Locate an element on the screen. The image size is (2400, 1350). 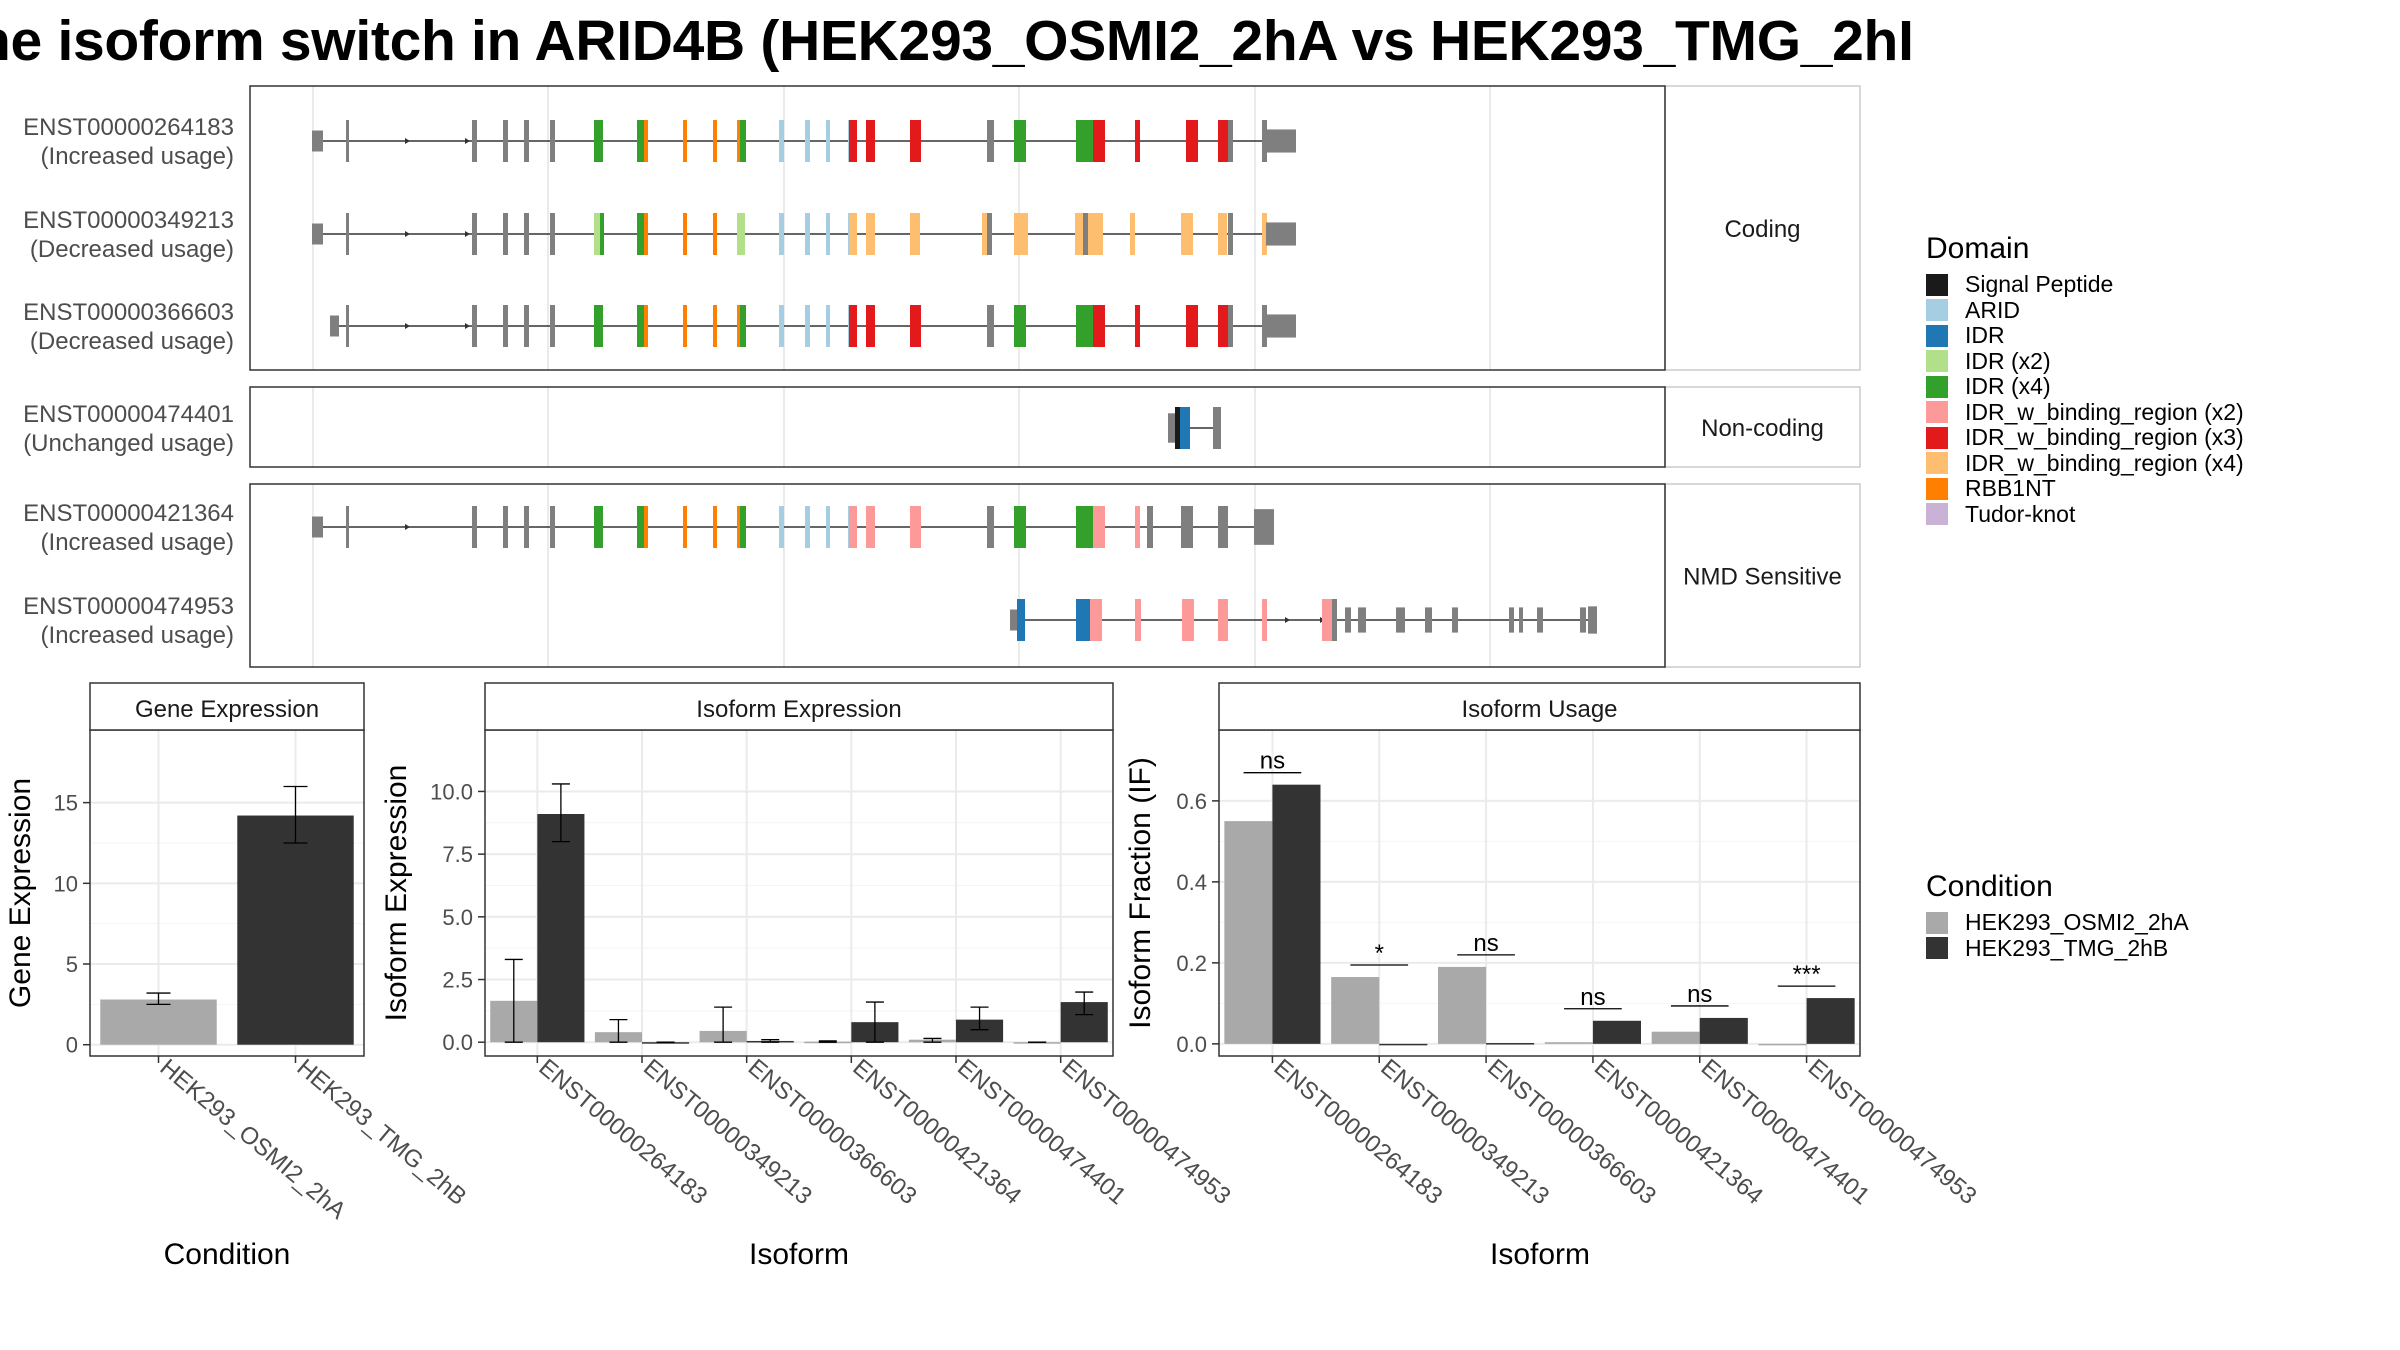
domain-legend-item: ARID is located at coordinates (2085, 310).